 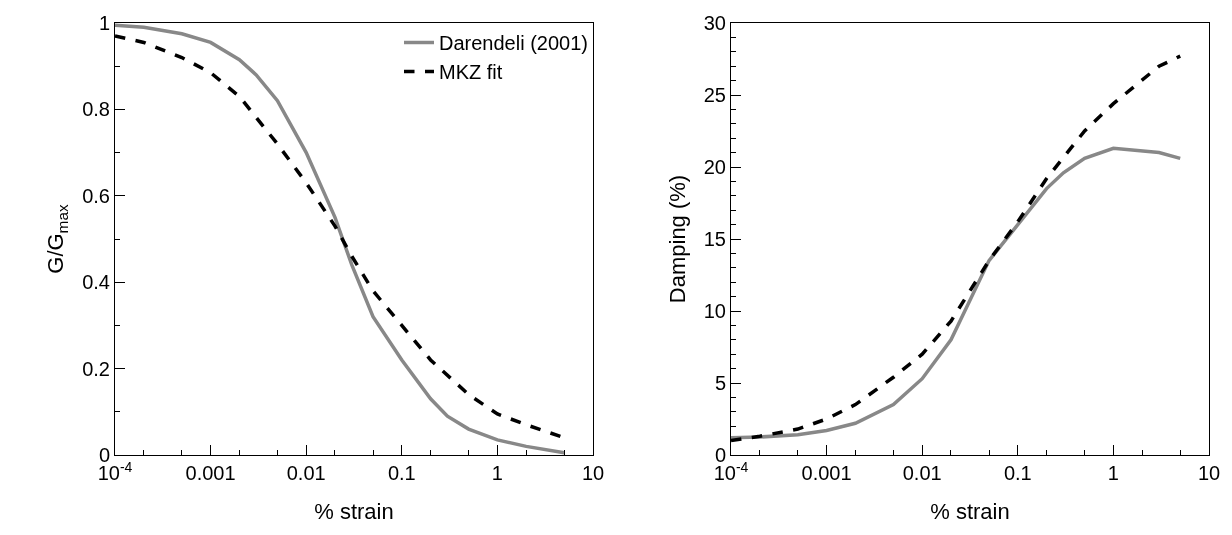 I want to click on legend-label: MKZ fit, so click(x=471, y=72).